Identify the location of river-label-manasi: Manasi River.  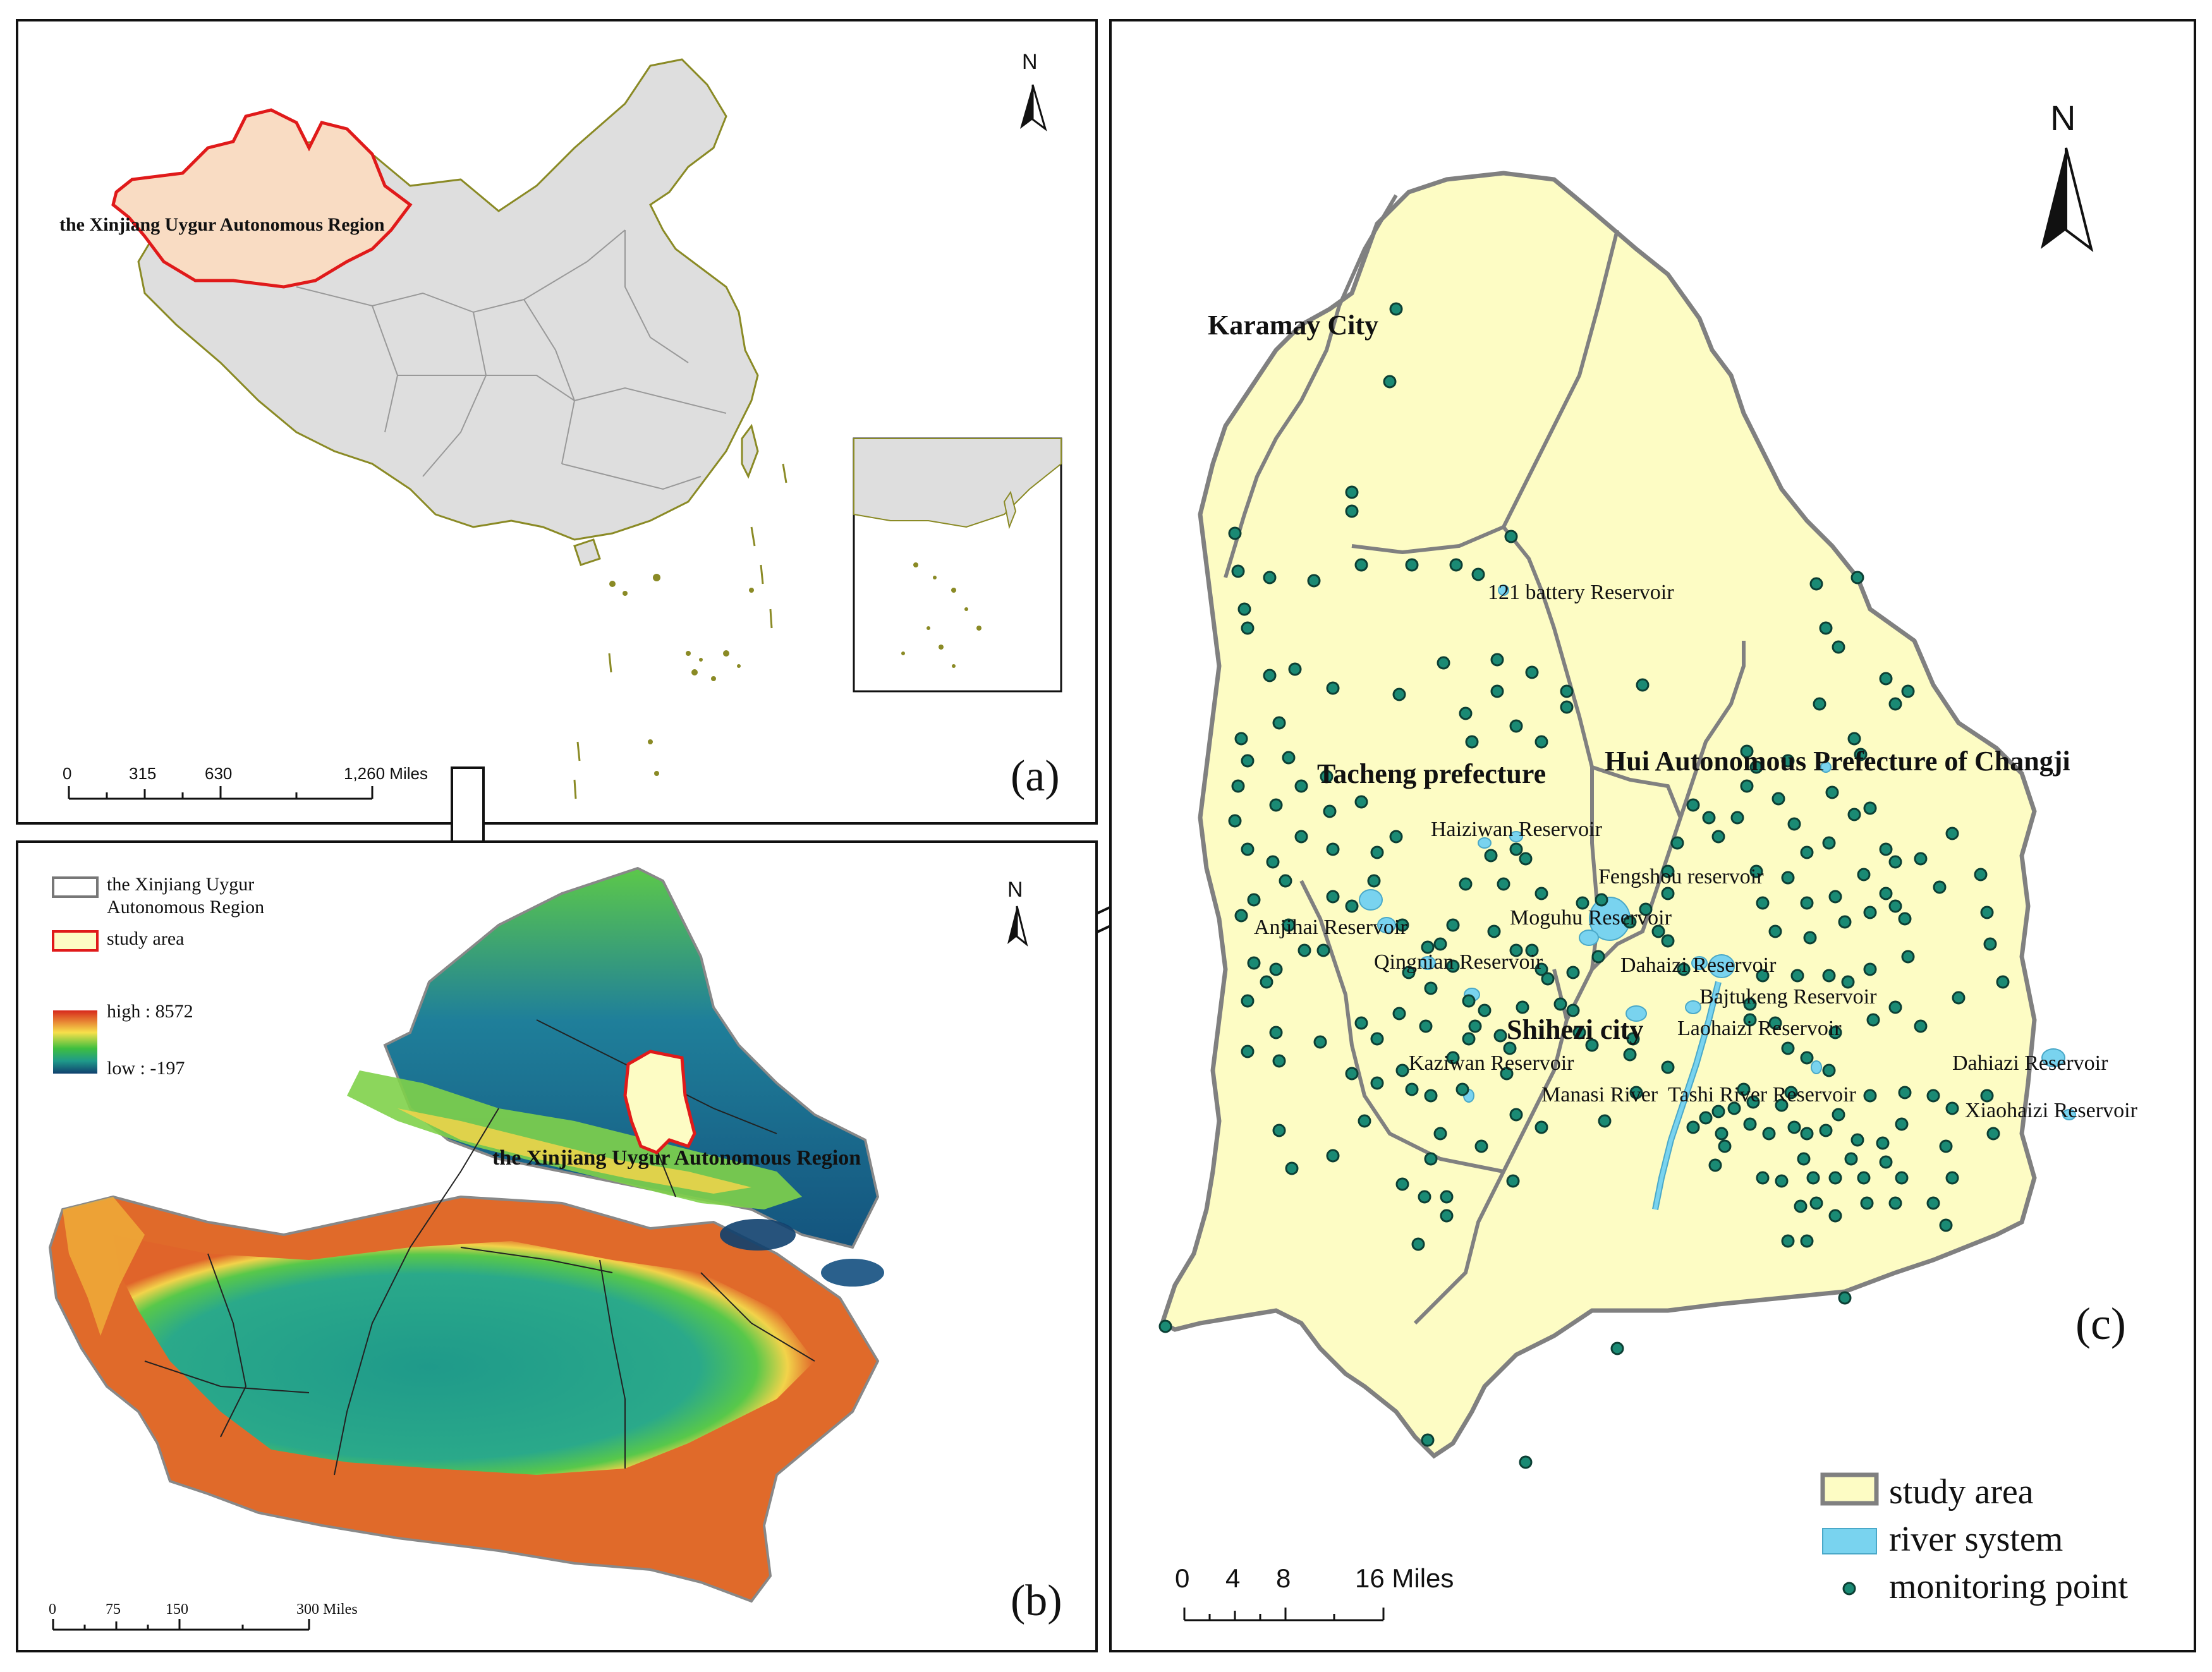
(1599, 1094).